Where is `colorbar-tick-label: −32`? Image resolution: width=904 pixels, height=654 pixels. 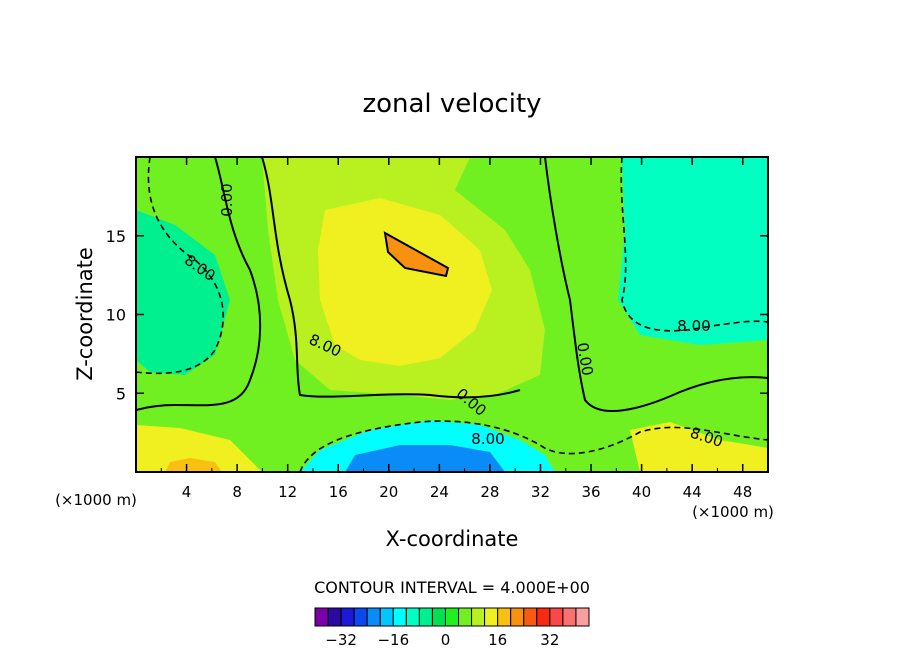
colorbar-tick-label: −32 is located at coordinates (341, 640).